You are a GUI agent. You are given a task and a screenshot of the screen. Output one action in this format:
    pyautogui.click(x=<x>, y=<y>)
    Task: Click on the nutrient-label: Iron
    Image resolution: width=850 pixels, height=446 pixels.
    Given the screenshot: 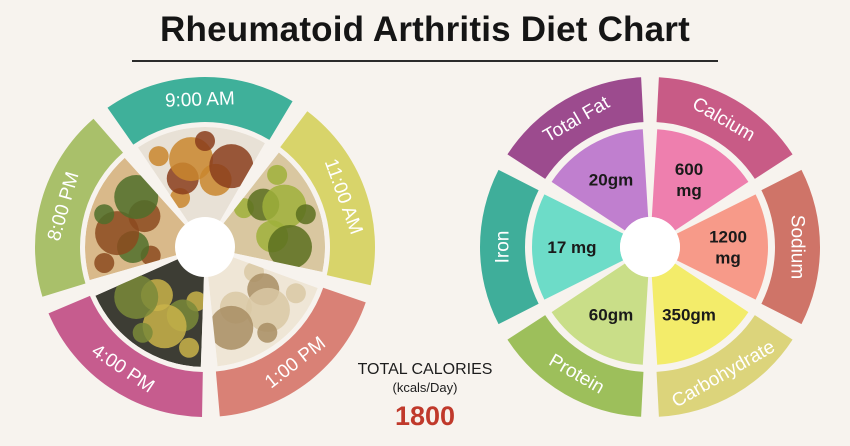 What is the action you would take?
    pyautogui.click(x=503, y=247)
    